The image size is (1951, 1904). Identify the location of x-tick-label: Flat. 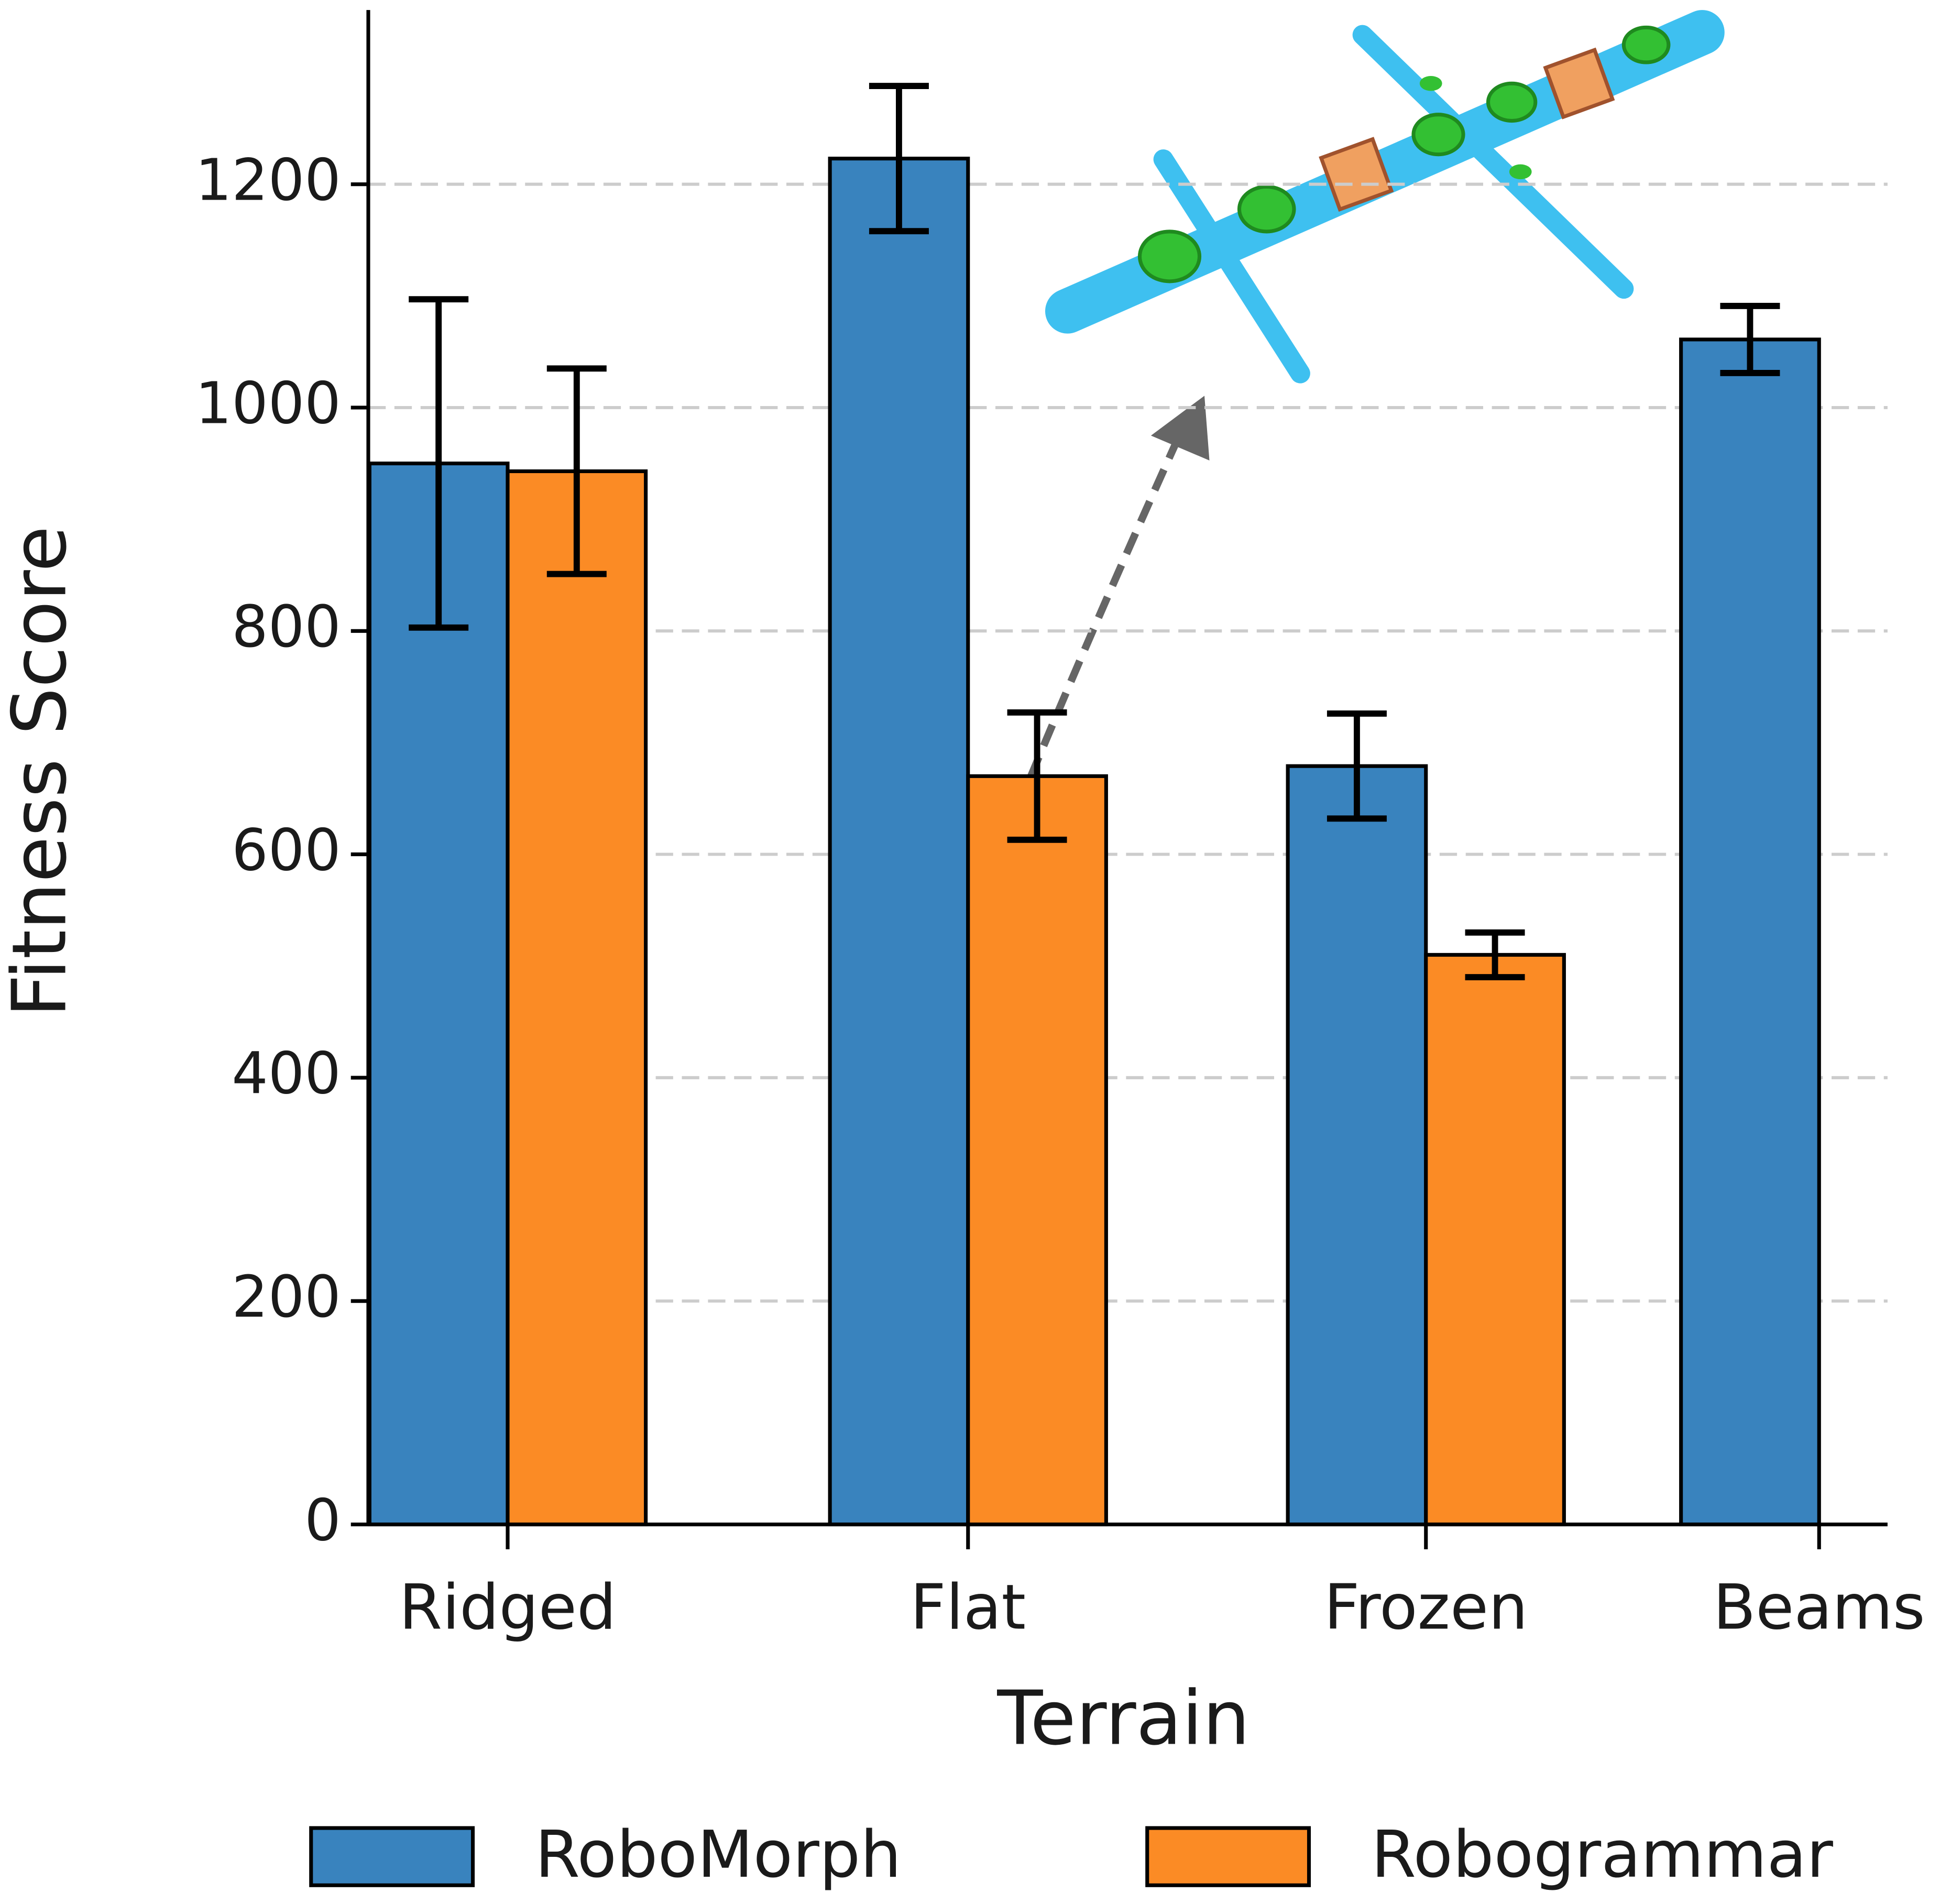
(968, 1608).